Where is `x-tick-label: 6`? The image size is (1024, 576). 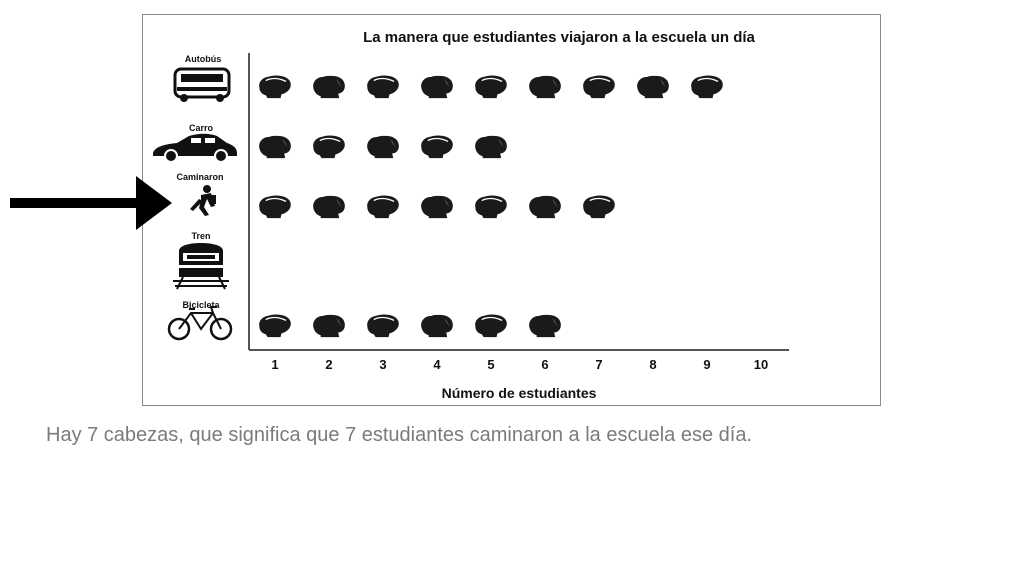 x-tick-label: 6 is located at coordinates (544, 364).